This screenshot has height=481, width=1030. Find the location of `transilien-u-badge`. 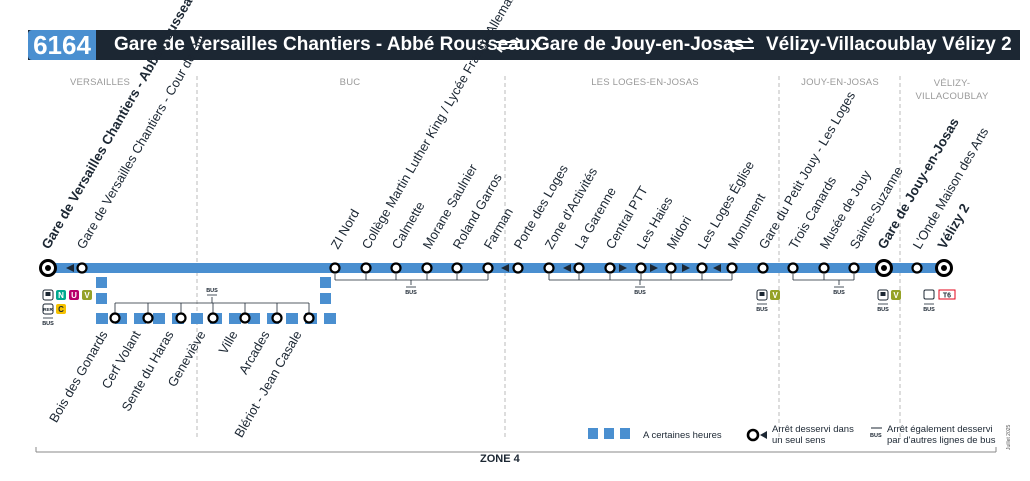

transilien-u-badge is located at coordinates (74, 295).